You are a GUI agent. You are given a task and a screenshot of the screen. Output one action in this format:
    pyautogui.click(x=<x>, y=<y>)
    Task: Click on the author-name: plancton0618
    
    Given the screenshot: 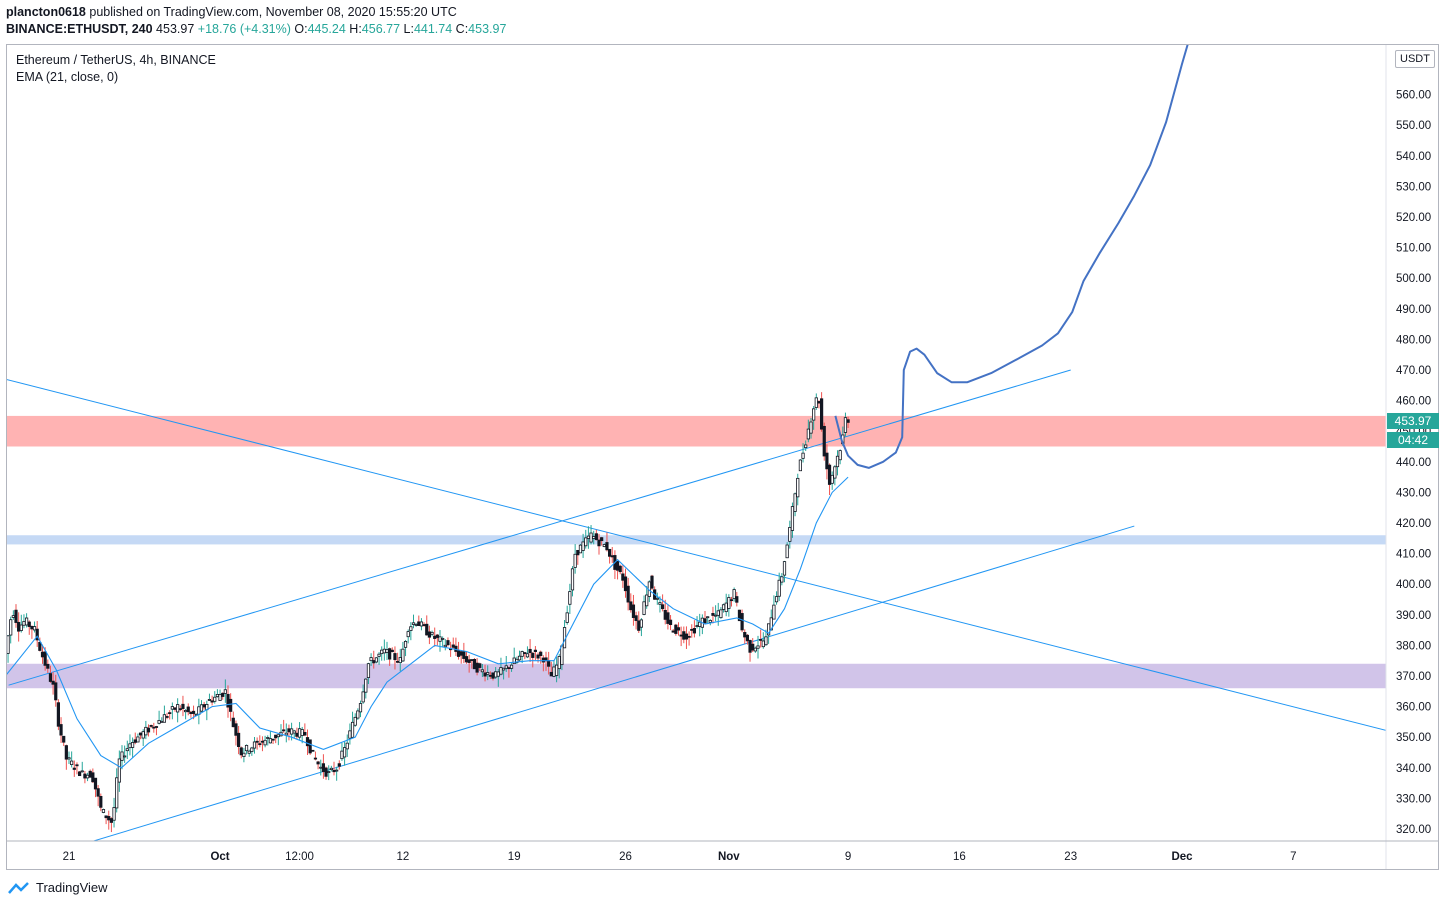 What is the action you would take?
    pyautogui.click(x=46, y=12)
    